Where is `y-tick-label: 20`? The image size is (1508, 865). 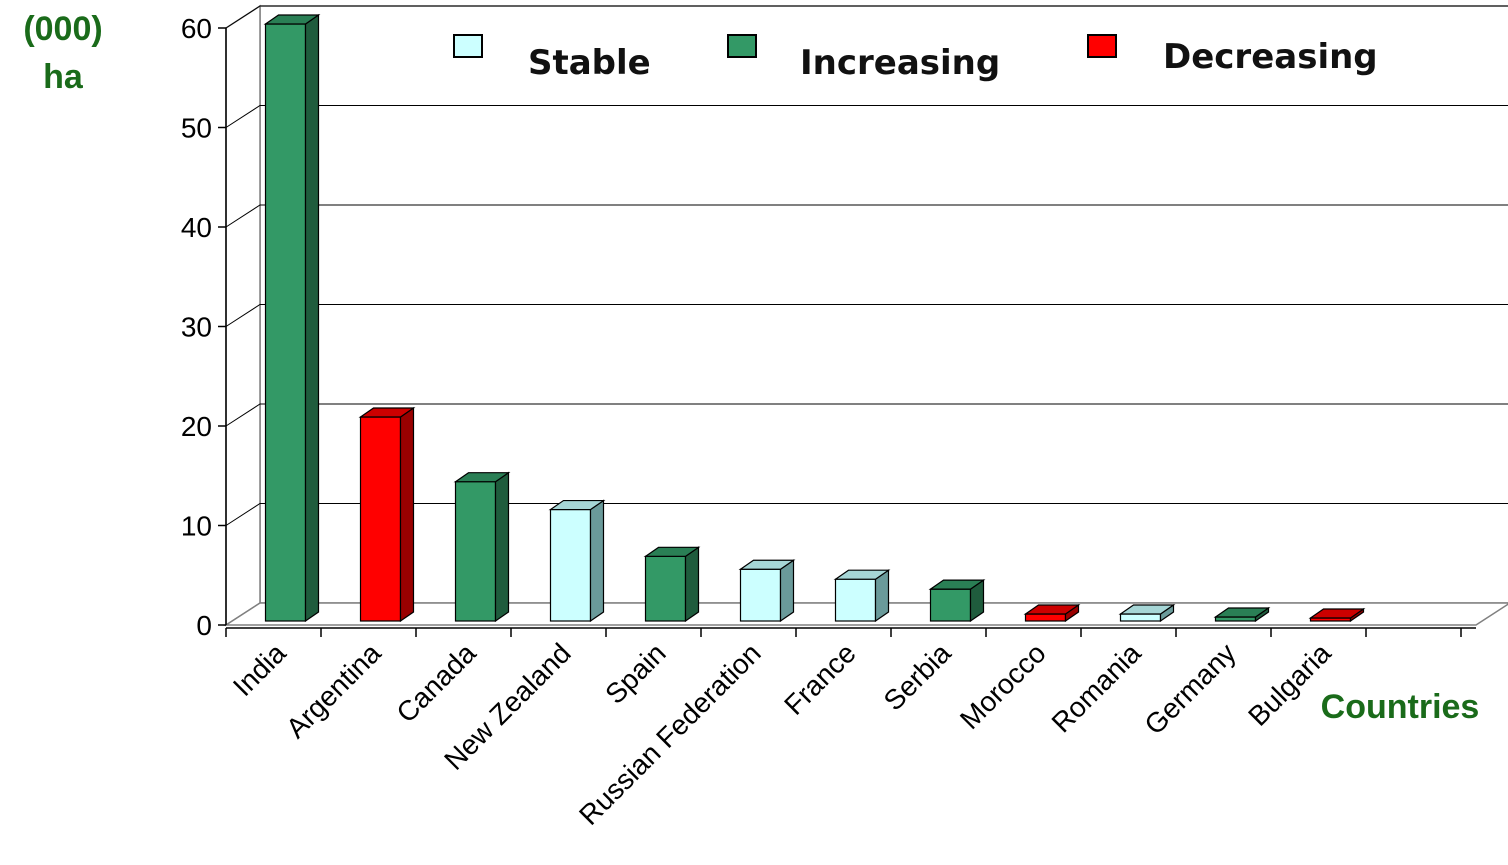 y-tick-label: 20 is located at coordinates (196, 426).